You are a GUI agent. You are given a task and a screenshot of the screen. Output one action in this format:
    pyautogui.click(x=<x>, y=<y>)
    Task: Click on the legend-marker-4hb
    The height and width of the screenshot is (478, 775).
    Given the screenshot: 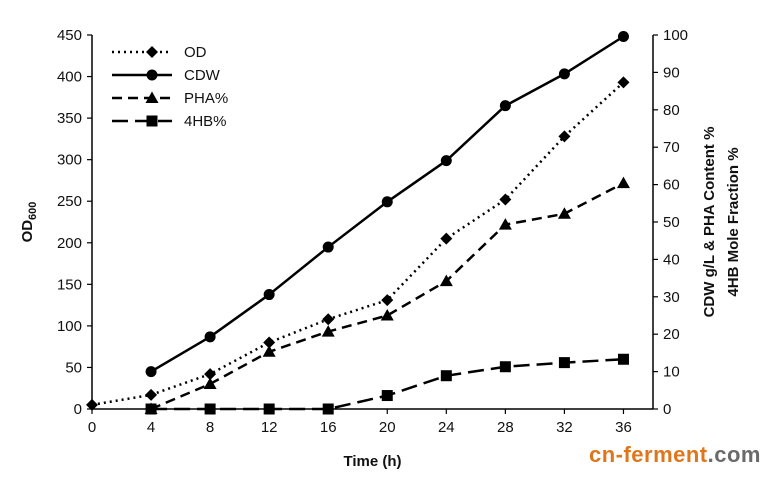 What is the action you would take?
    pyautogui.click(x=152, y=121)
    